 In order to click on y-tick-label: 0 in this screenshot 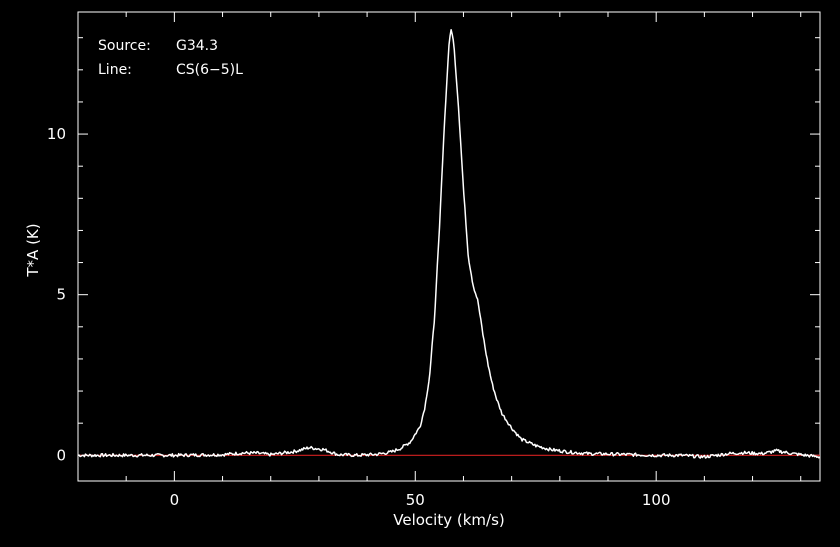, I will do `click(61, 455)`.